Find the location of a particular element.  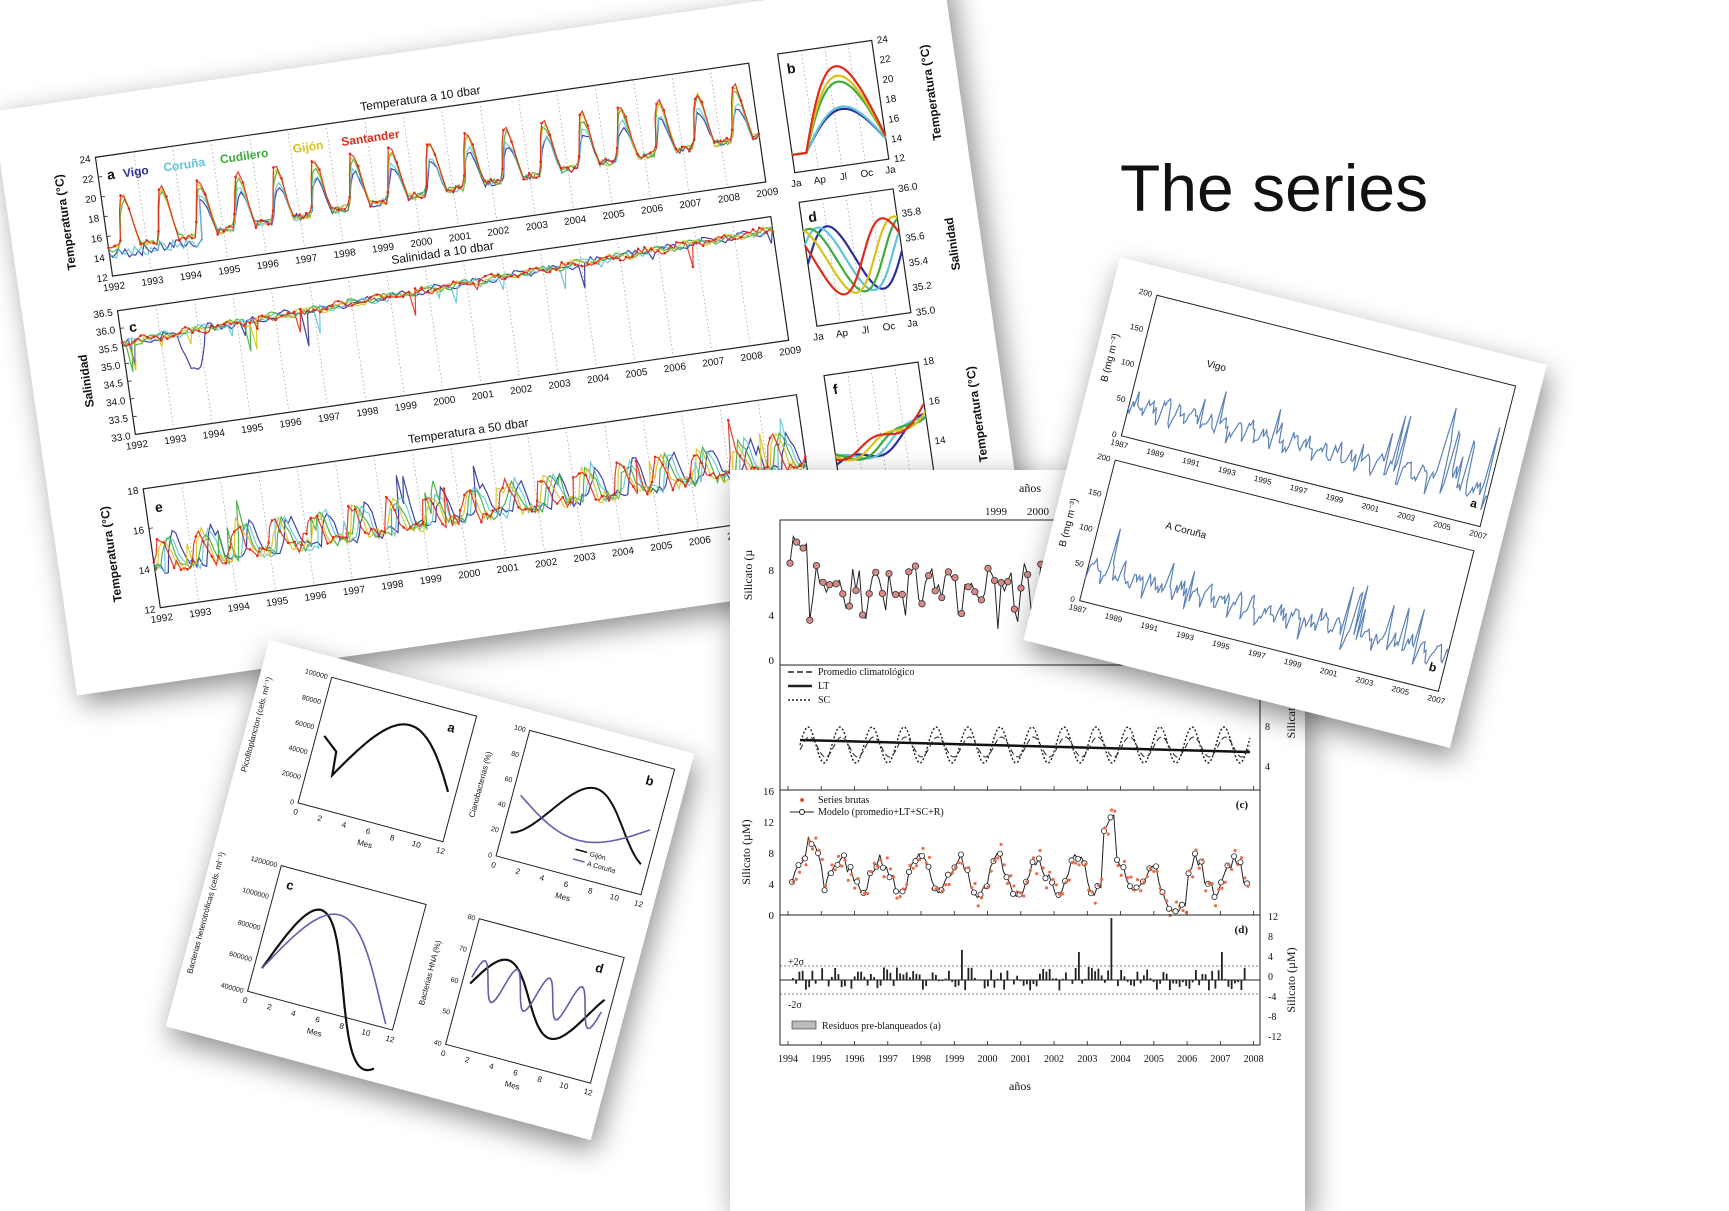

y-tick: 4 is located at coordinates (772, 885).